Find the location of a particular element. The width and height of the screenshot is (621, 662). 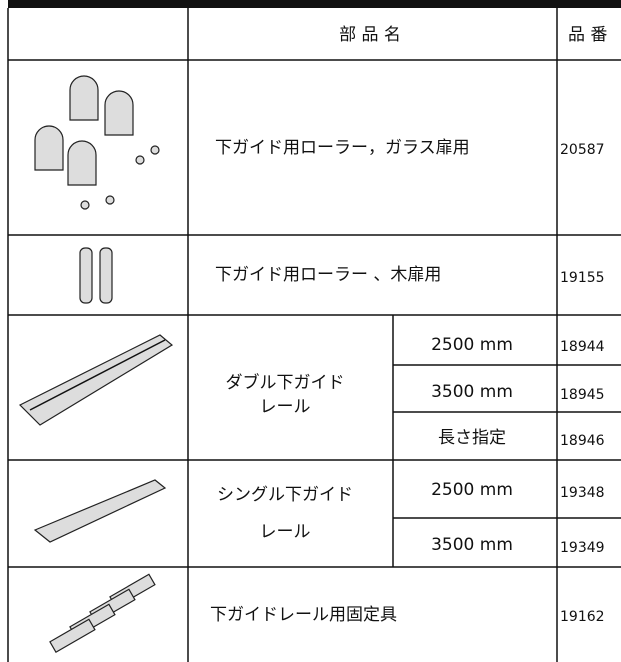

part-name: 下ガイドレール用固定具 is located at coordinates (303, 615).